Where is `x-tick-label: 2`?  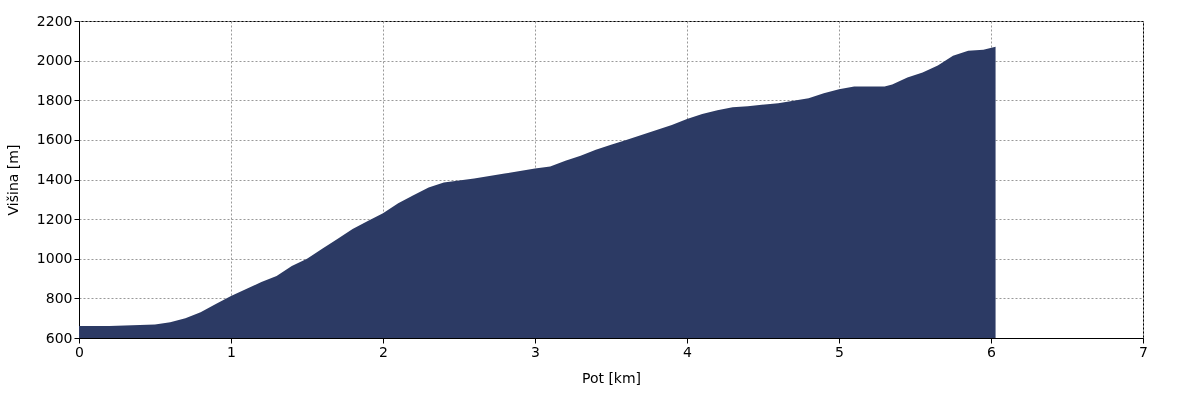 x-tick-label: 2 is located at coordinates (383, 351).